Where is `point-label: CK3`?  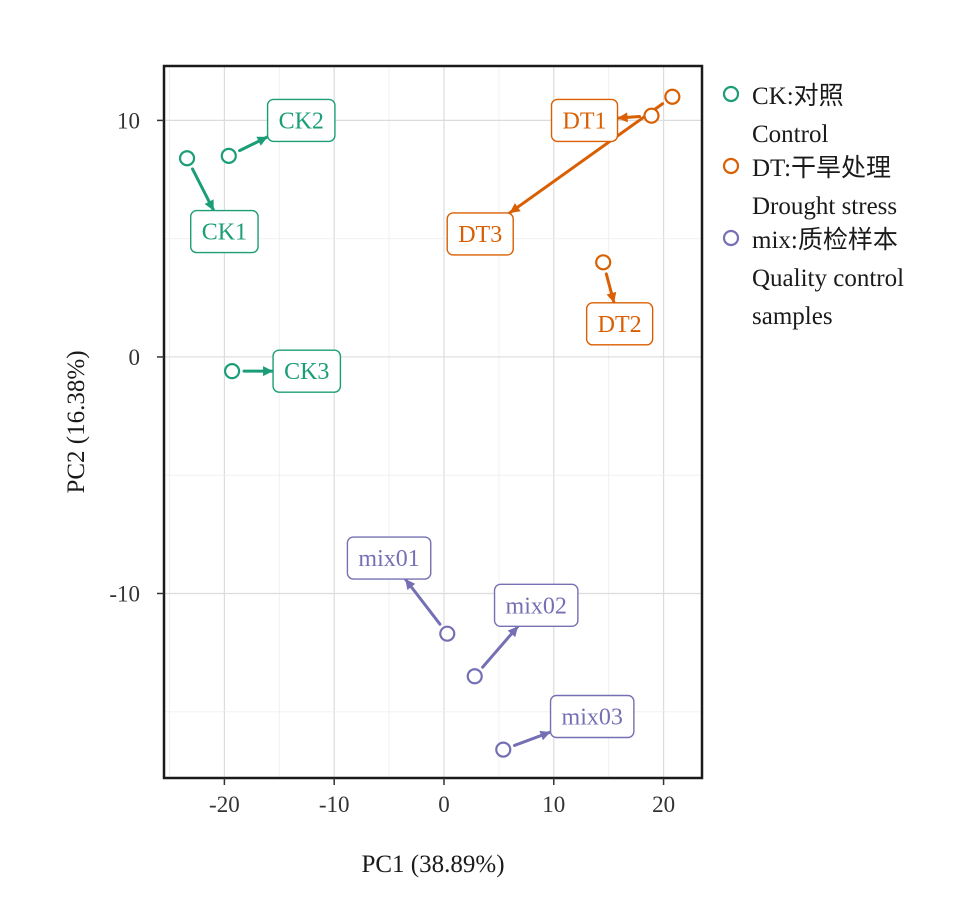
point-label: CK3 is located at coordinates (306, 372).